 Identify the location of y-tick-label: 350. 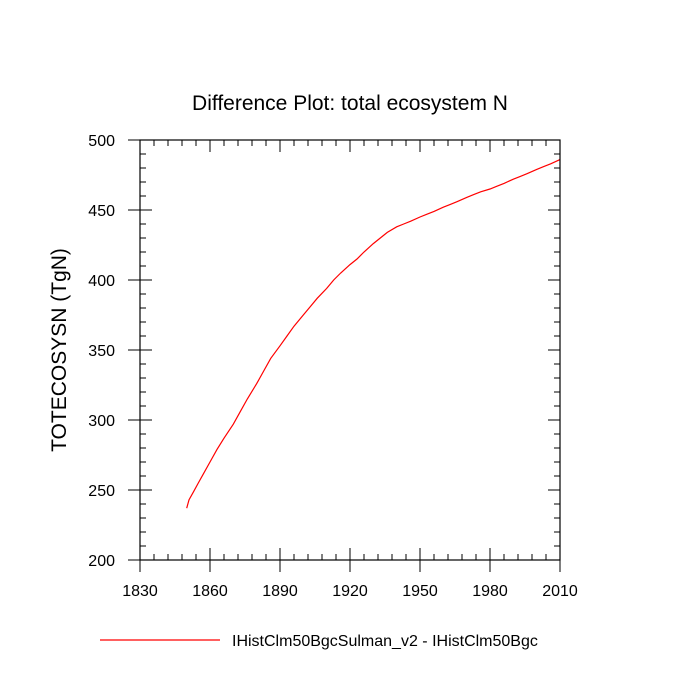
(101, 351).